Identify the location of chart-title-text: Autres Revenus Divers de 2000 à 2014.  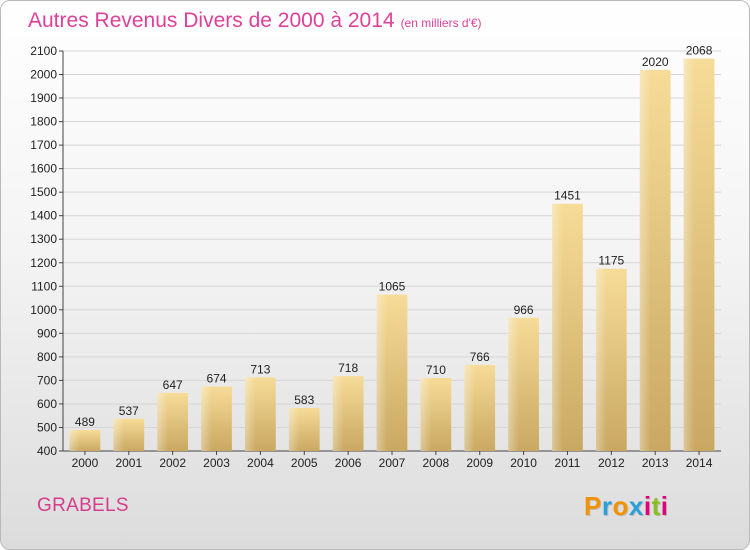
(211, 20).